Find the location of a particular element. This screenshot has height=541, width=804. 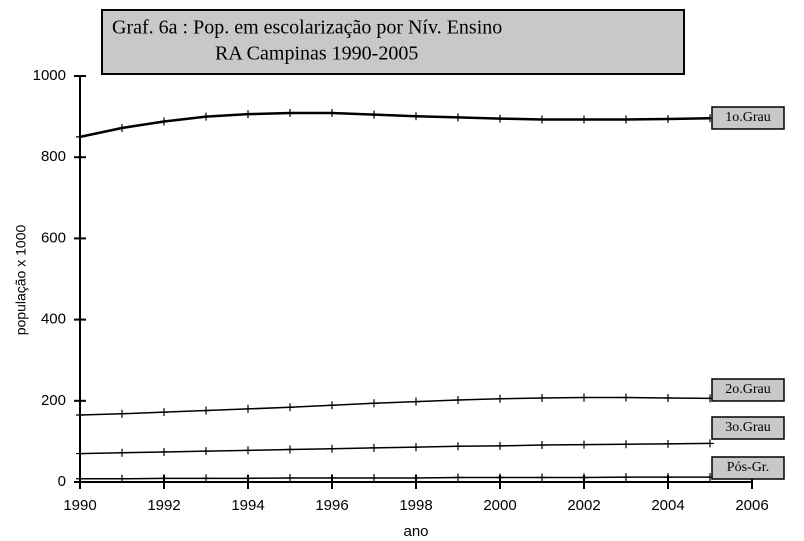

x-tick-label: 2006 is located at coordinates (751, 505).